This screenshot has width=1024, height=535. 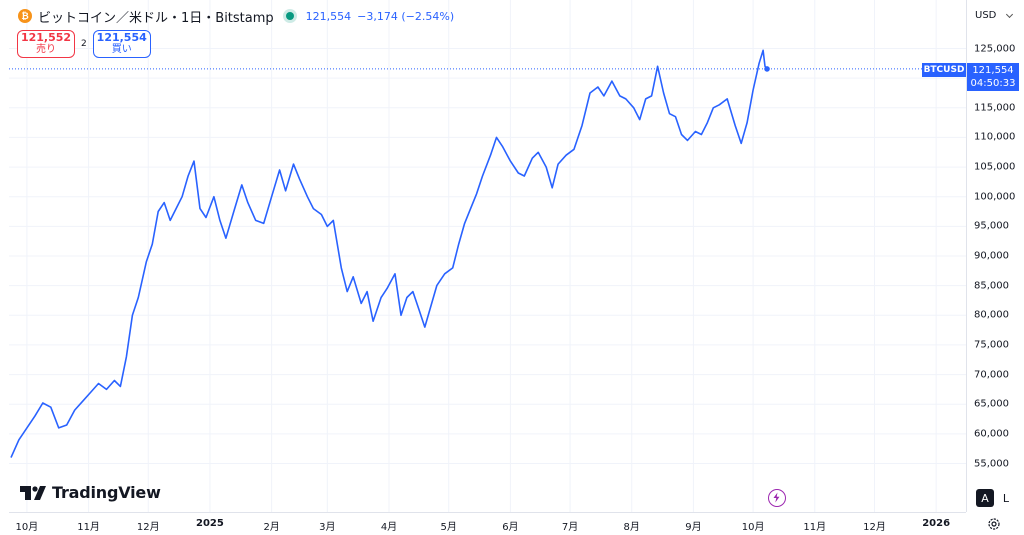 What do you see at coordinates (993, 77) in the screenshot?
I see `current-price-label: 121,554 04:50:33` at bounding box center [993, 77].